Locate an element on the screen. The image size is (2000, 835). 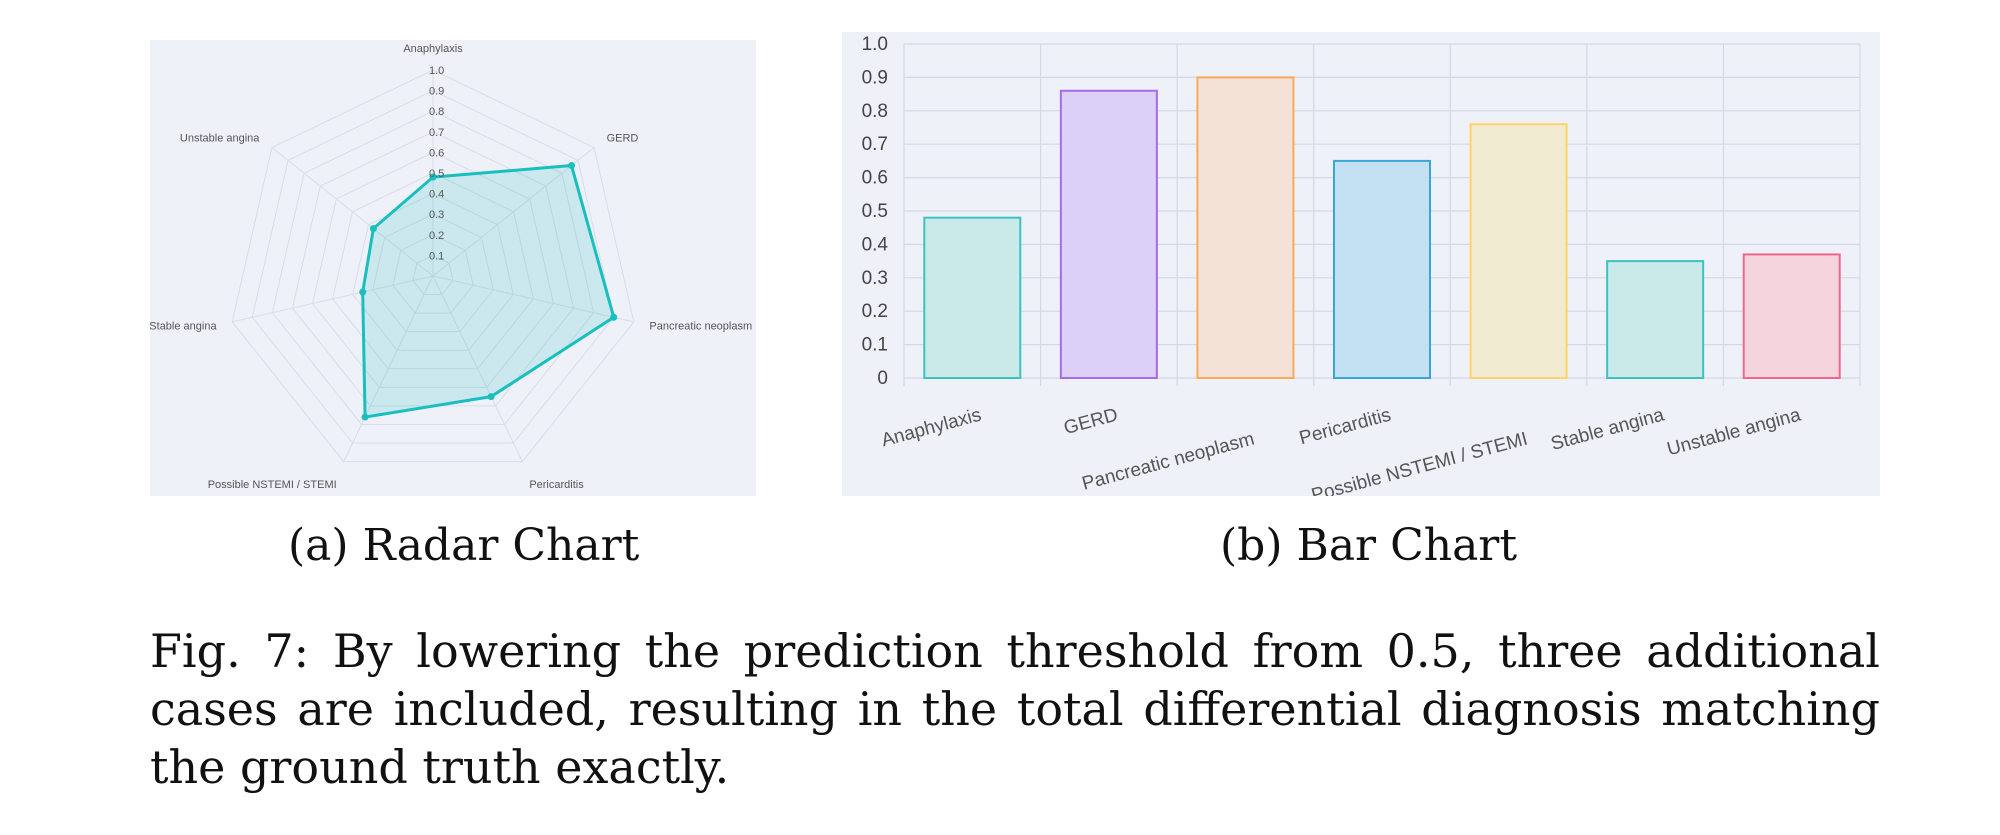
radar-axis-label-pericarditis: Pericarditis is located at coordinates (556, 485).